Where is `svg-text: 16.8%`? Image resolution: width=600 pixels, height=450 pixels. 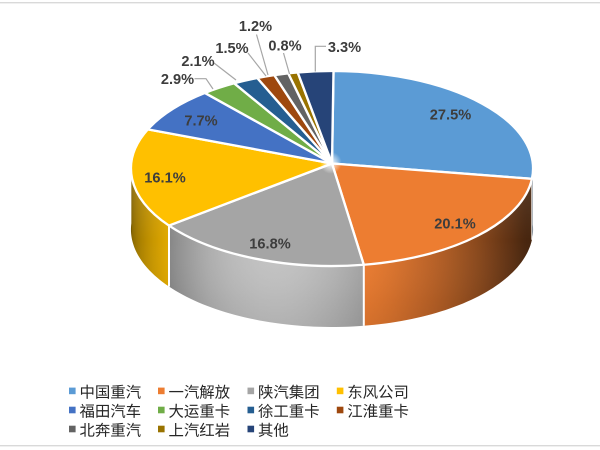
svg-text: 16.8% is located at coordinates (269, 244).